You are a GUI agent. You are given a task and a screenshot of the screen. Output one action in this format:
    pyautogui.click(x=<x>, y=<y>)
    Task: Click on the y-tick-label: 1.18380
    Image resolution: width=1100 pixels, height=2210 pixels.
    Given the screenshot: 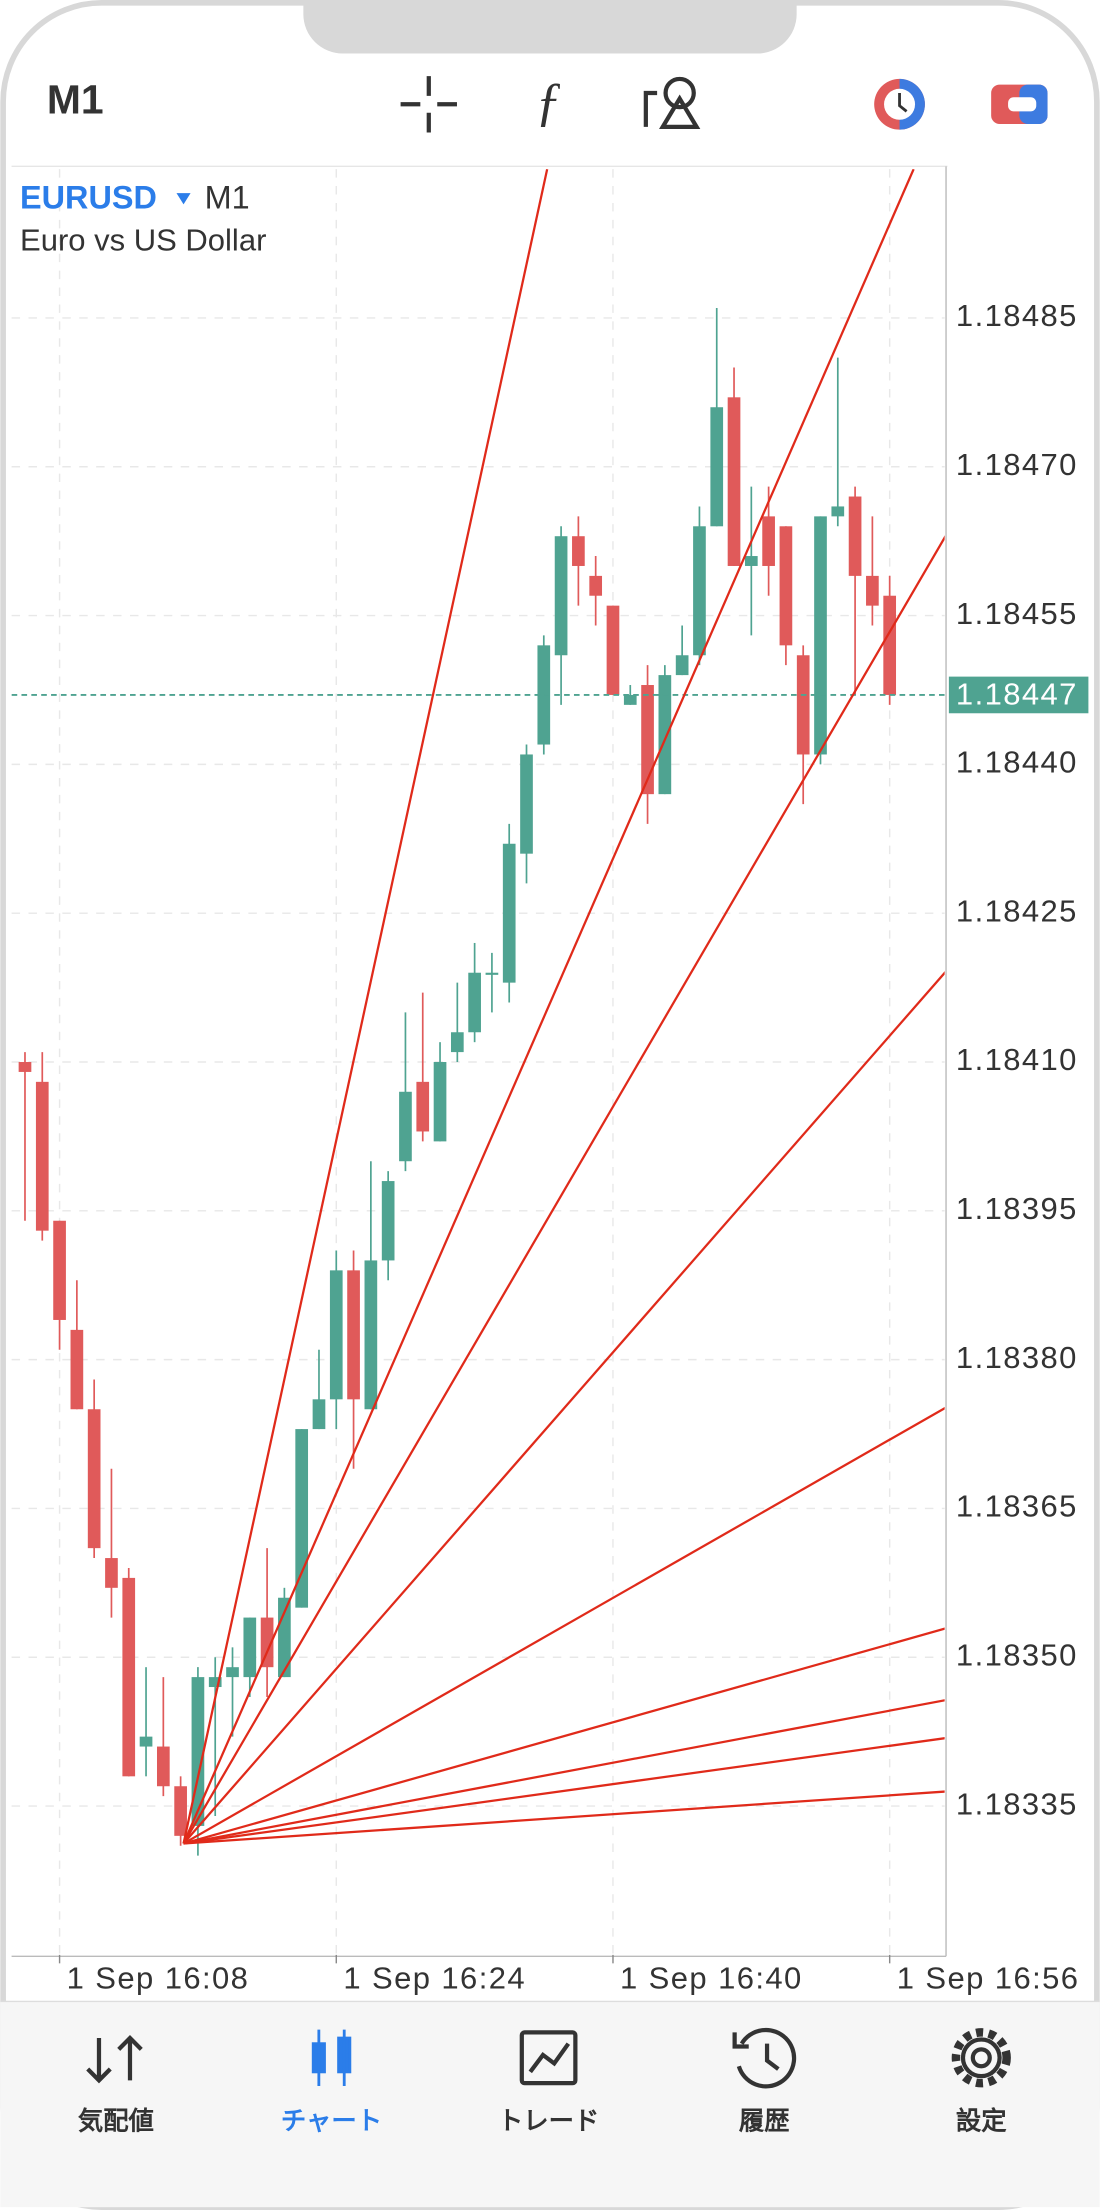 What is the action you would take?
    pyautogui.click(x=1017, y=1357)
    